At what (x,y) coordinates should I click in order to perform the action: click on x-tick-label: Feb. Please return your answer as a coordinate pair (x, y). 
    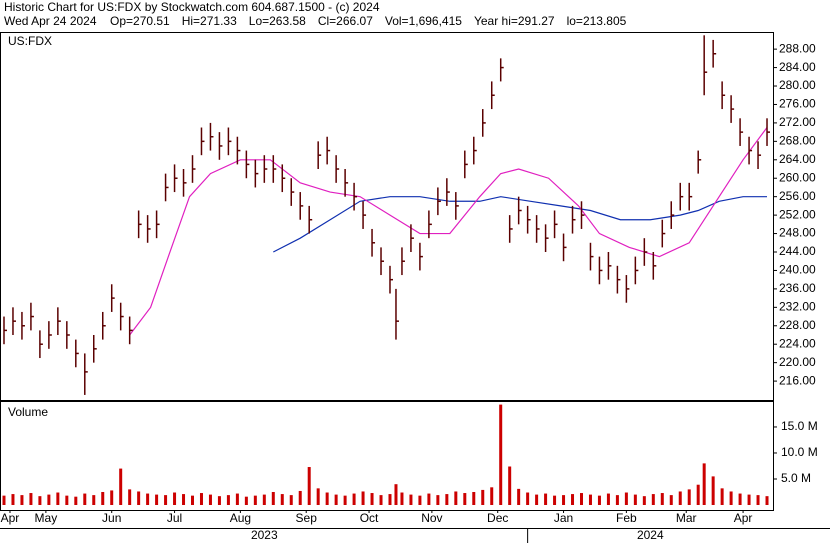
    Looking at the image, I should click on (626, 518).